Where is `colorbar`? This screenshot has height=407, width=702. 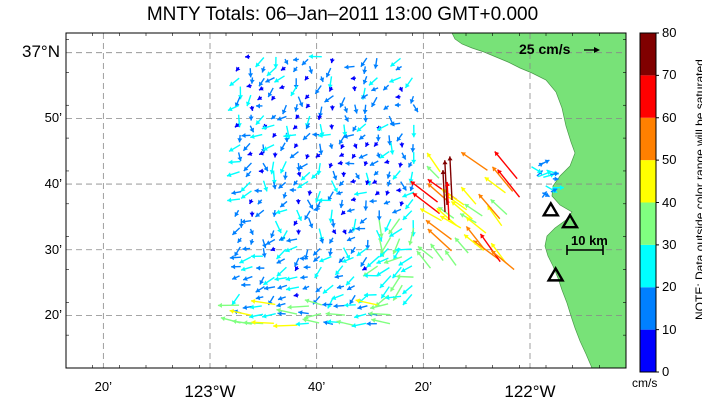
colorbar is located at coordinates (649, 202).